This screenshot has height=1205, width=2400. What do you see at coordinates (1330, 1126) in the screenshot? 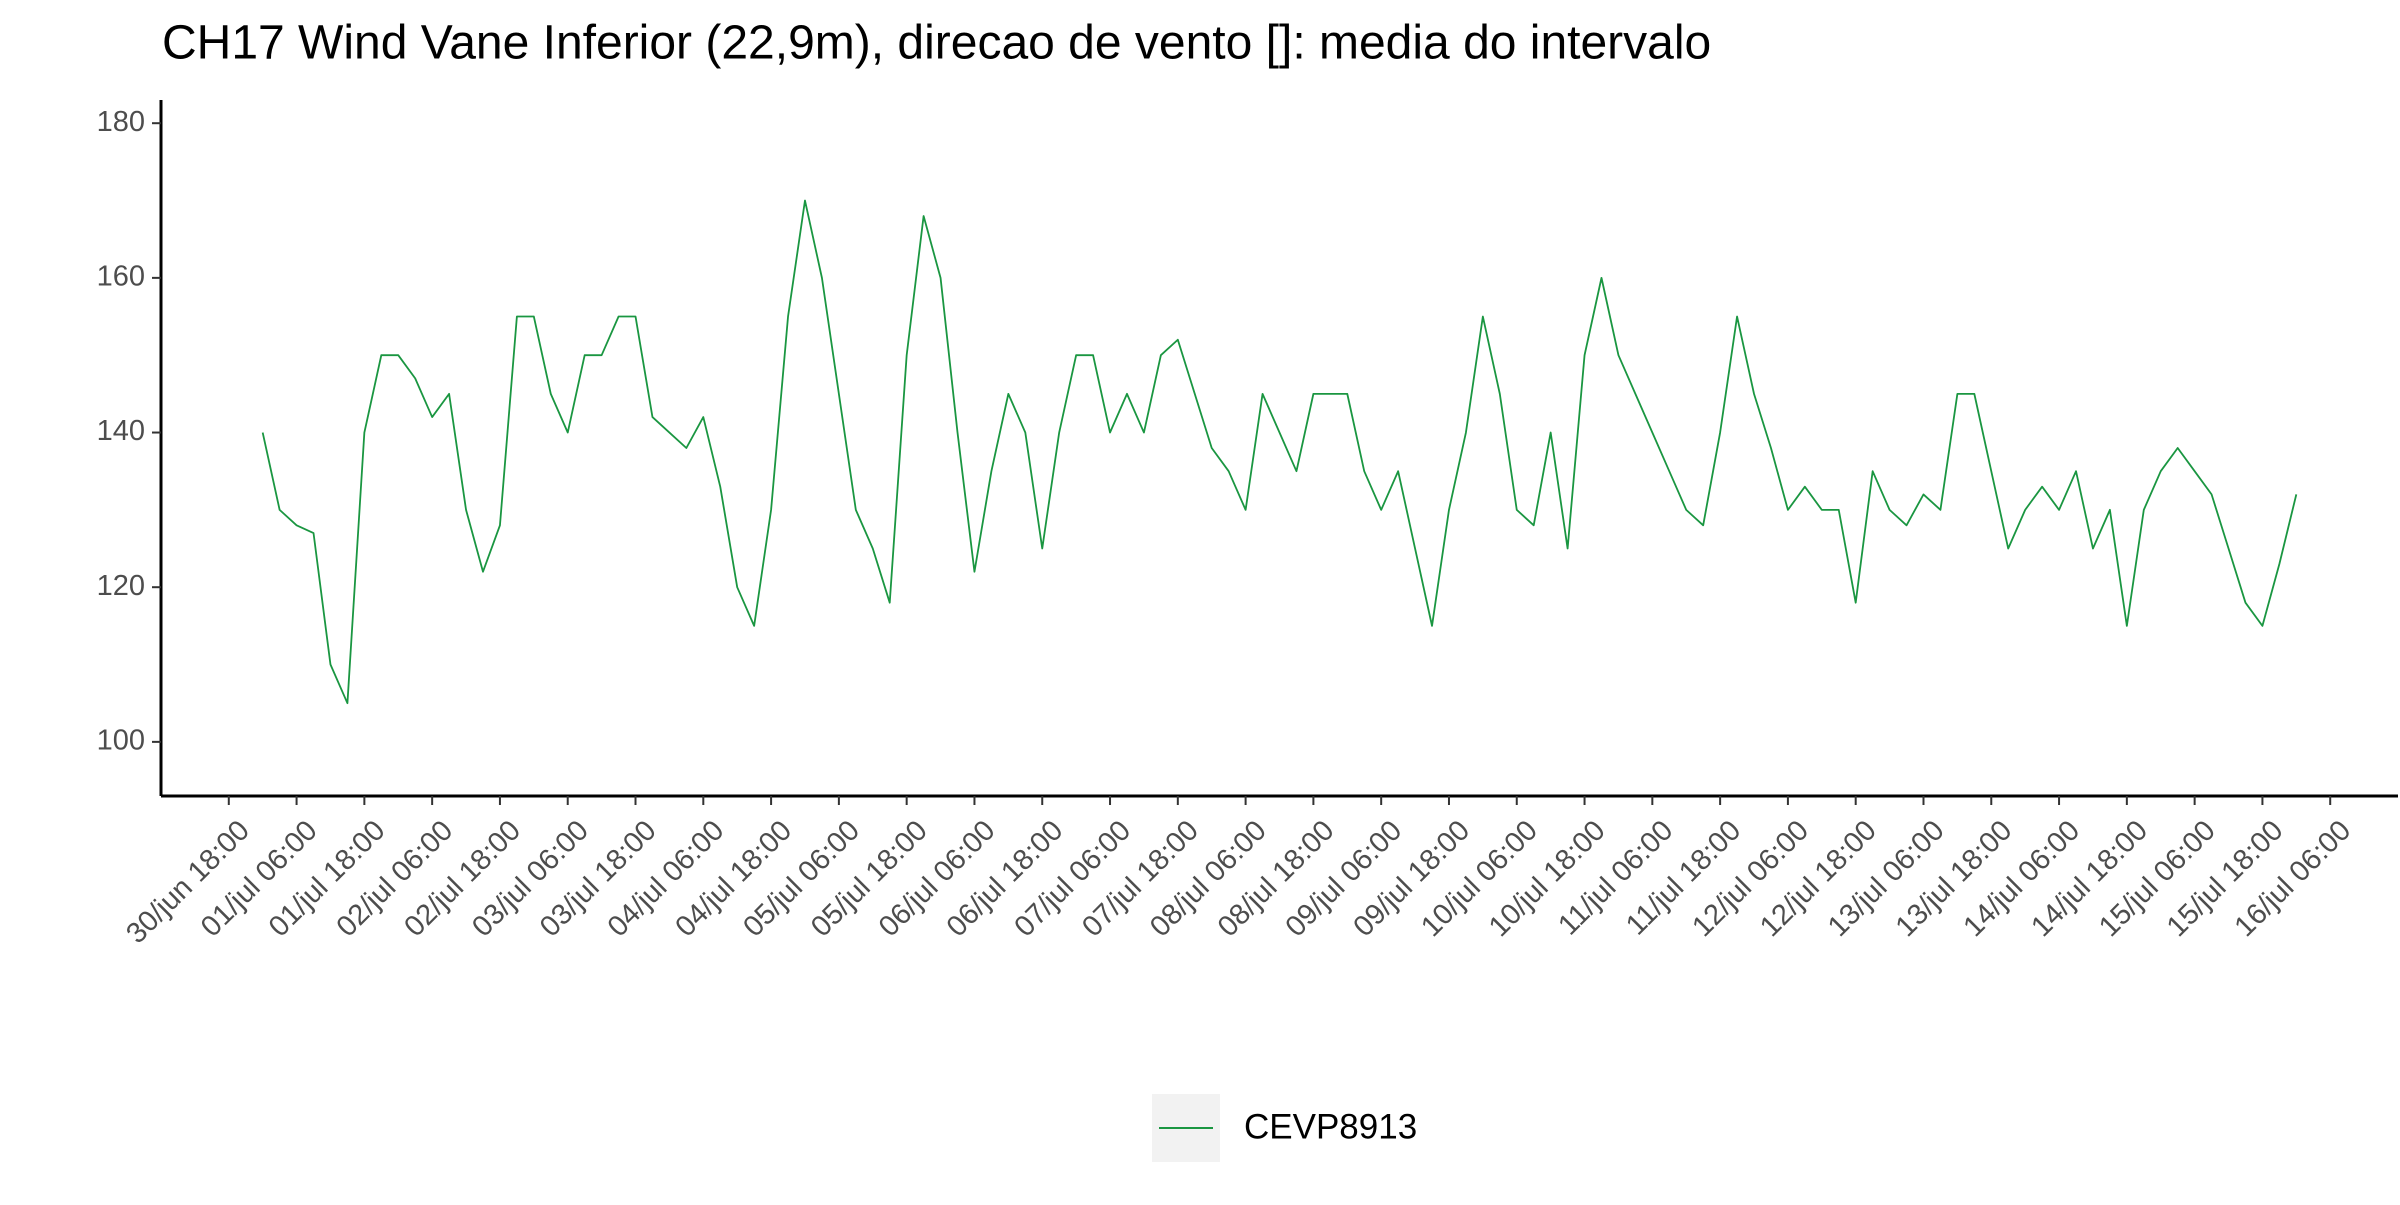
I see `legend-label: CEVP8913` at bounding box center [1330, 1126].